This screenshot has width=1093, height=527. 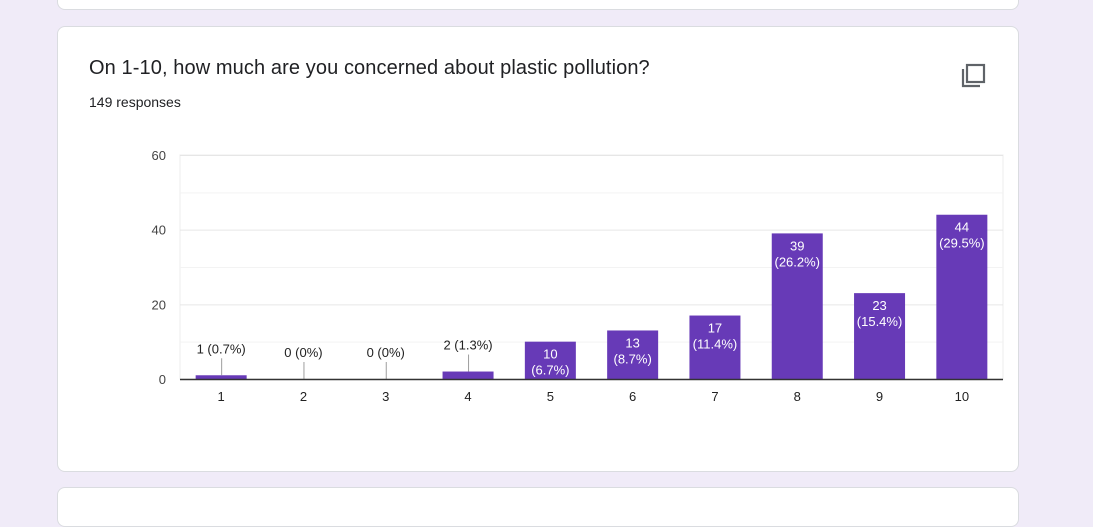 What do you see at coordinates (962, 243) in the screenshot?
I see `data-label: (29.5%)` at bounding box center [962, 243].